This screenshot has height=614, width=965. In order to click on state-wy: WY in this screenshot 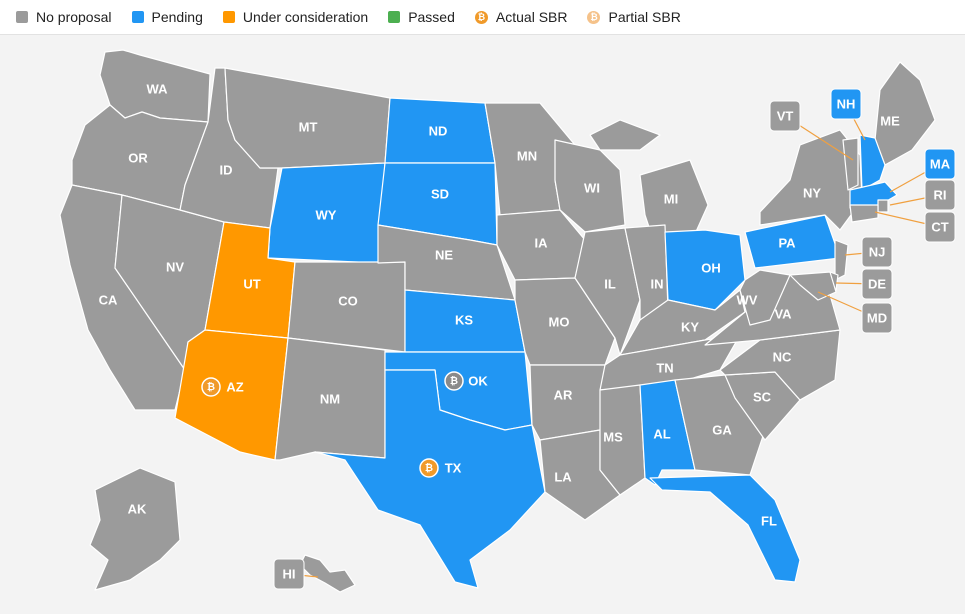, I will do `click(326, 213)`.